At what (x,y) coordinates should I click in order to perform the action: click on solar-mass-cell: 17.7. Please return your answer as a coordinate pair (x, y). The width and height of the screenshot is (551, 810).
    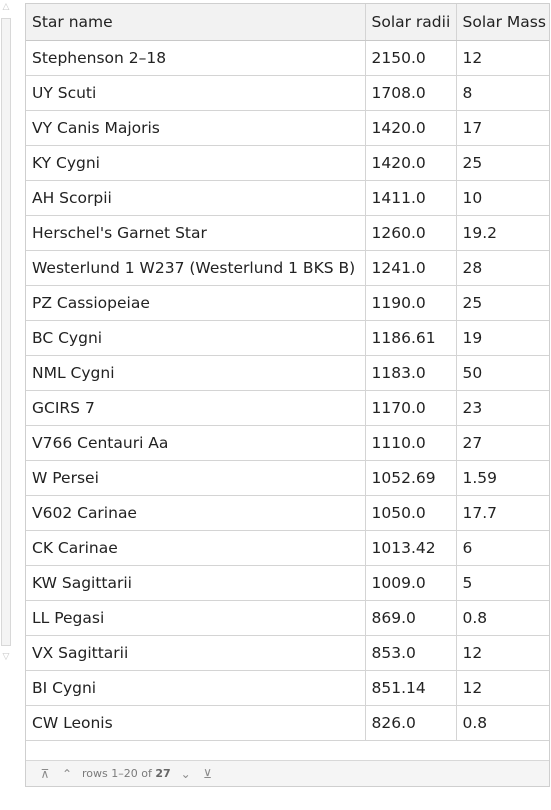
    Looking at the image, I should click on (502, 513).